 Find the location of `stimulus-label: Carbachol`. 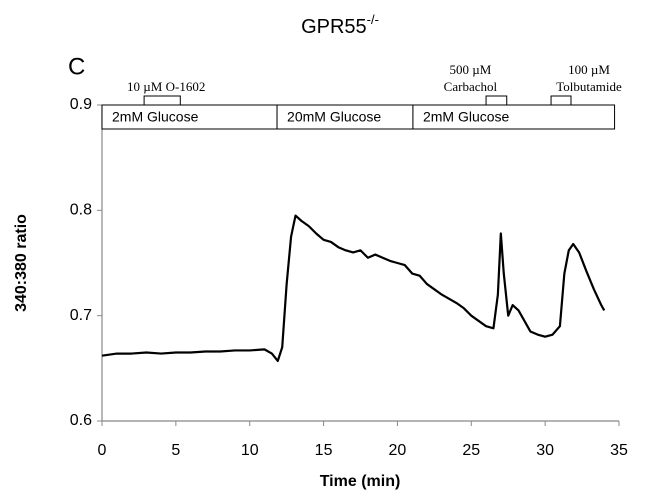

stimulus-label: Carbachol is located at coordinates (471, 86).